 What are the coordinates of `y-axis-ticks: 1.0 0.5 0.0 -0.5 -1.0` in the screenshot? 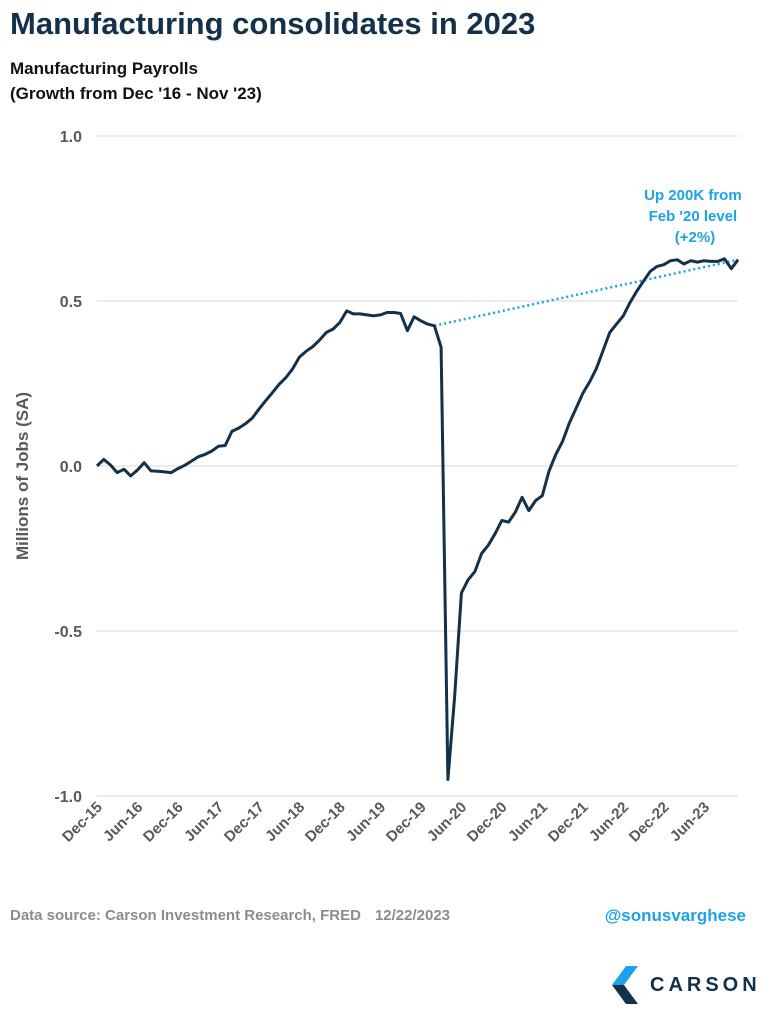 It's located at (68, 467).